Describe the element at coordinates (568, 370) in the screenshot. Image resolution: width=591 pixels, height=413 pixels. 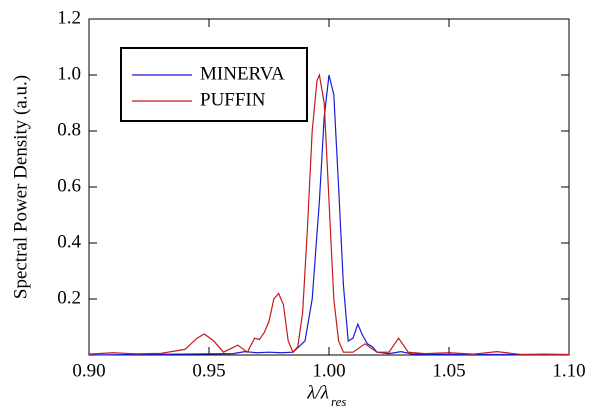
I see `x-tick-label: 1.10` at that location.